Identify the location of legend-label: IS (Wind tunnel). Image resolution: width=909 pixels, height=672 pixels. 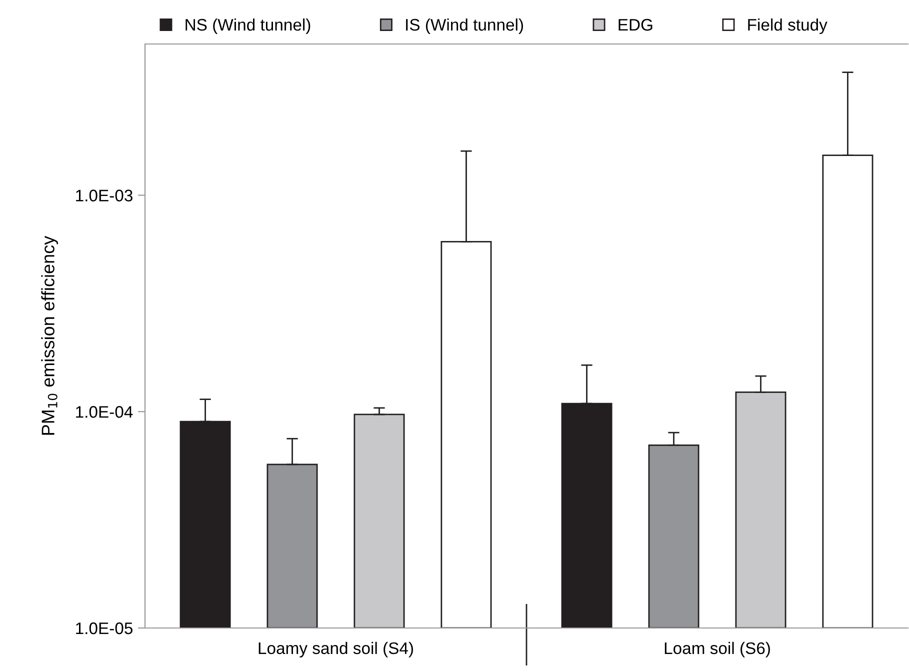
(464, 26).